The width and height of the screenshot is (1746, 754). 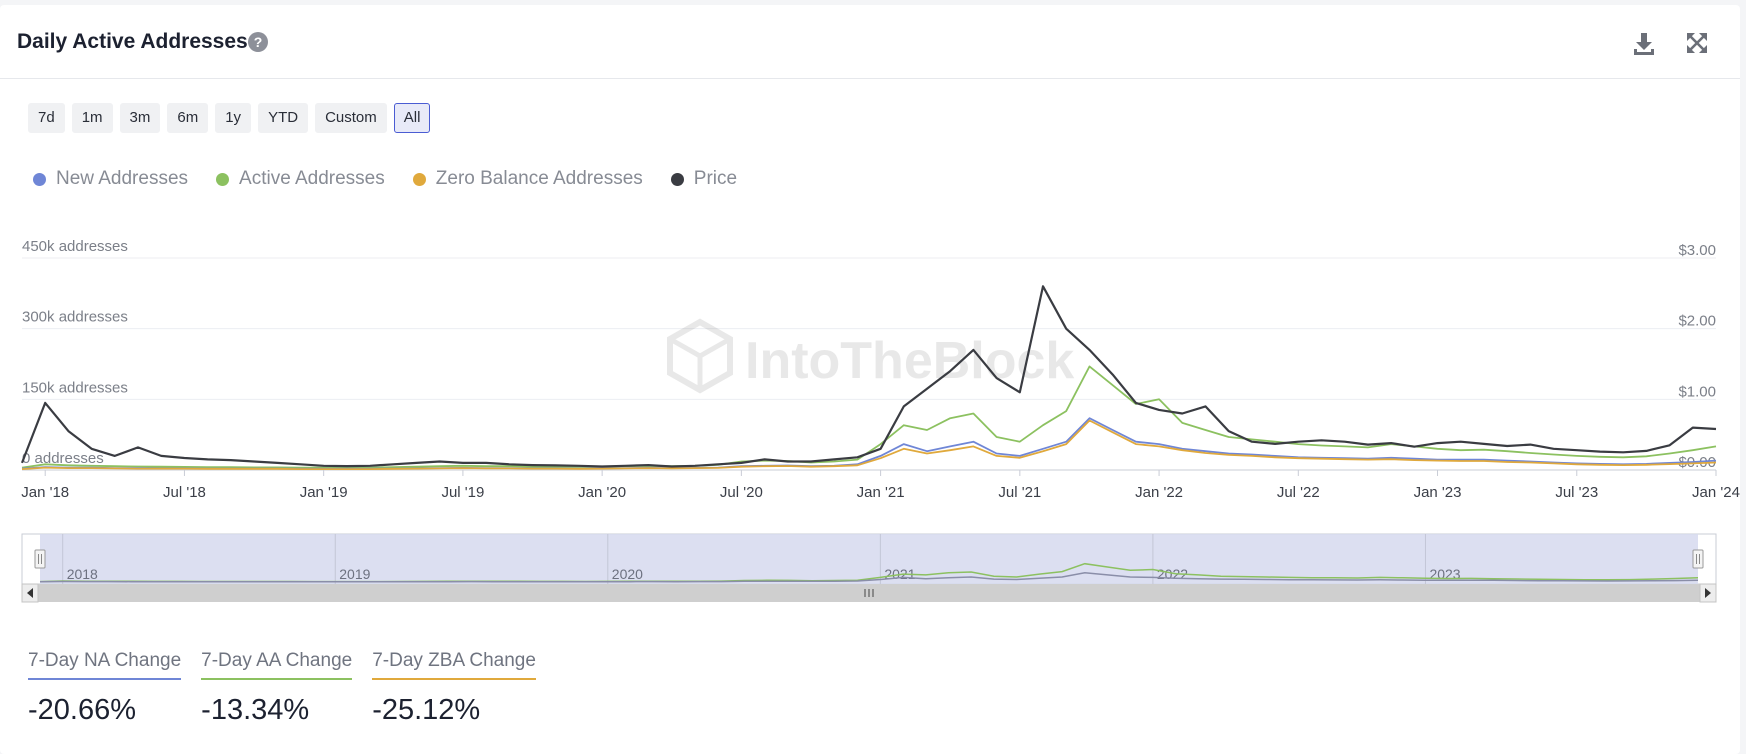 I want to click on watermark-text: IntoTheBlock, so click(x=909, y=361).